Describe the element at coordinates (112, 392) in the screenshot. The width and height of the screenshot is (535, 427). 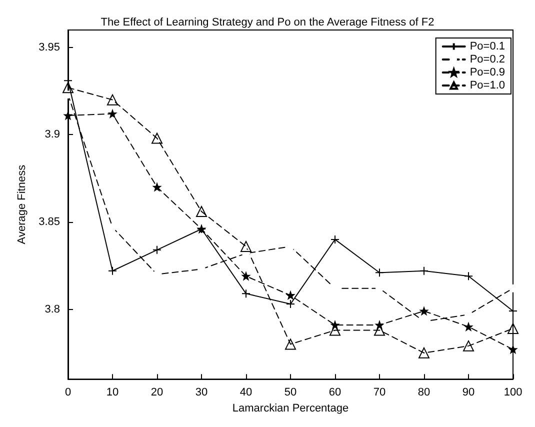
I see `x-tick-label: 10` at that location.